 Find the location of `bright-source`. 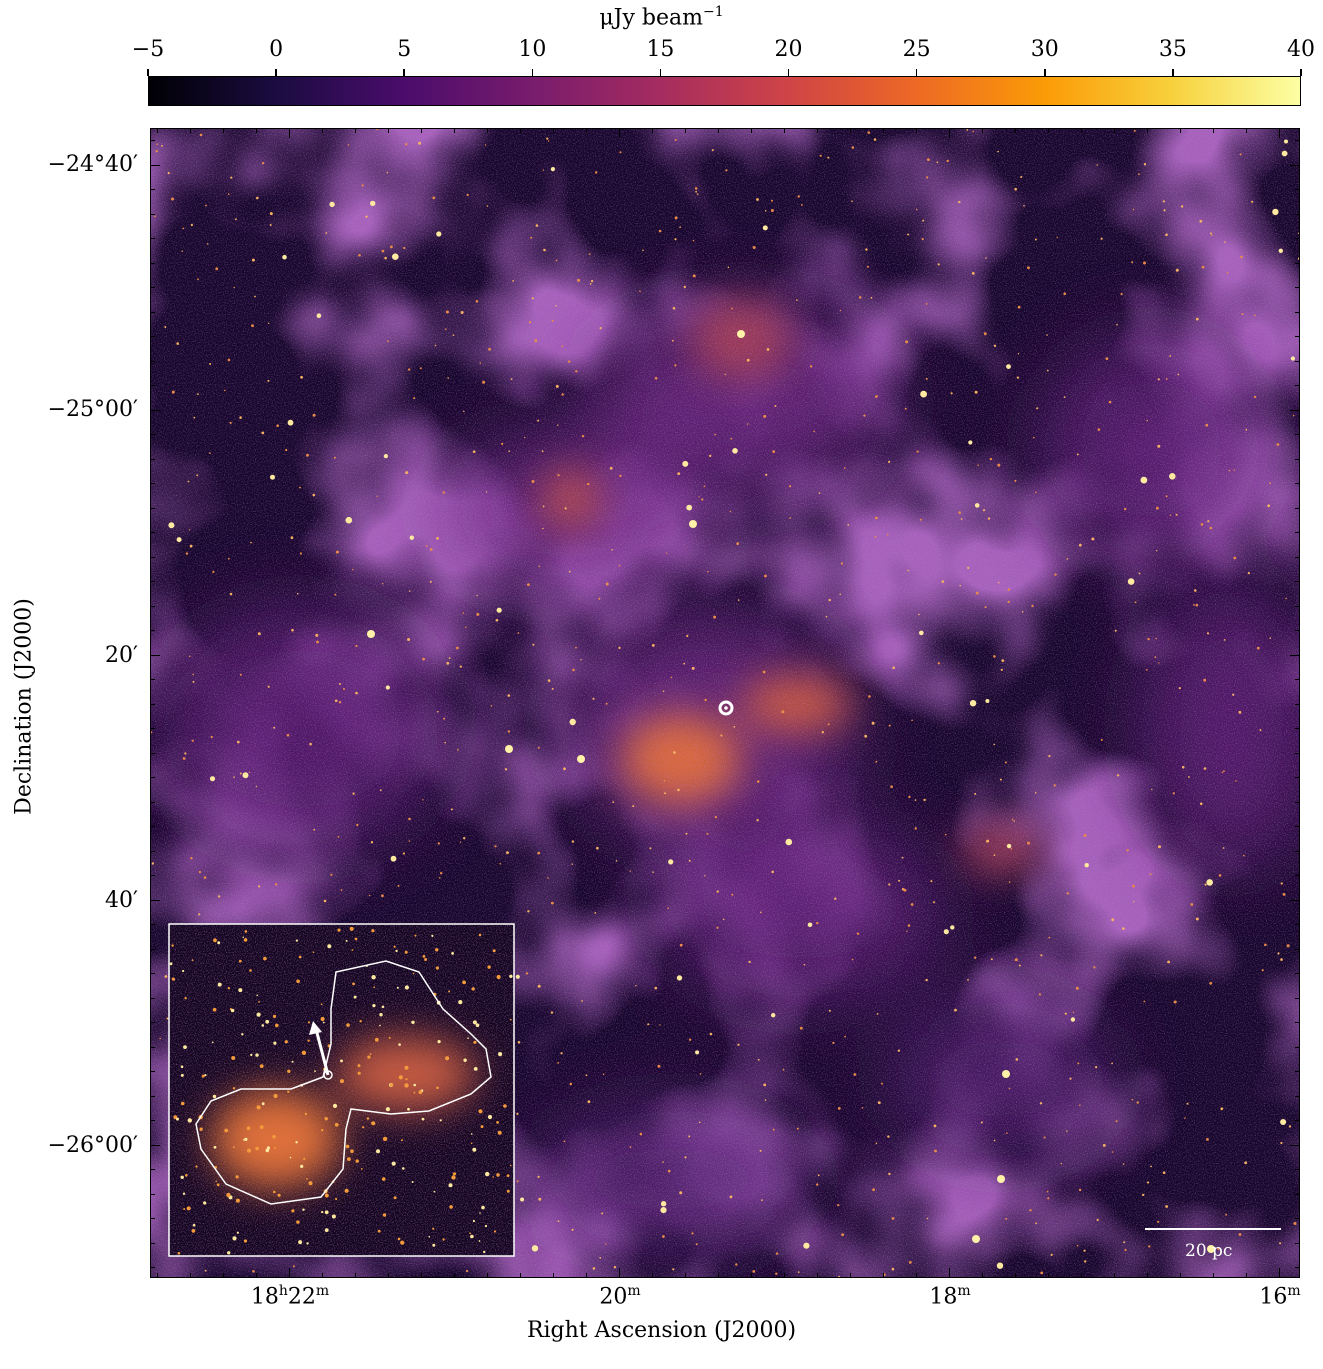

bright-source is located at coordinates (741, 334).